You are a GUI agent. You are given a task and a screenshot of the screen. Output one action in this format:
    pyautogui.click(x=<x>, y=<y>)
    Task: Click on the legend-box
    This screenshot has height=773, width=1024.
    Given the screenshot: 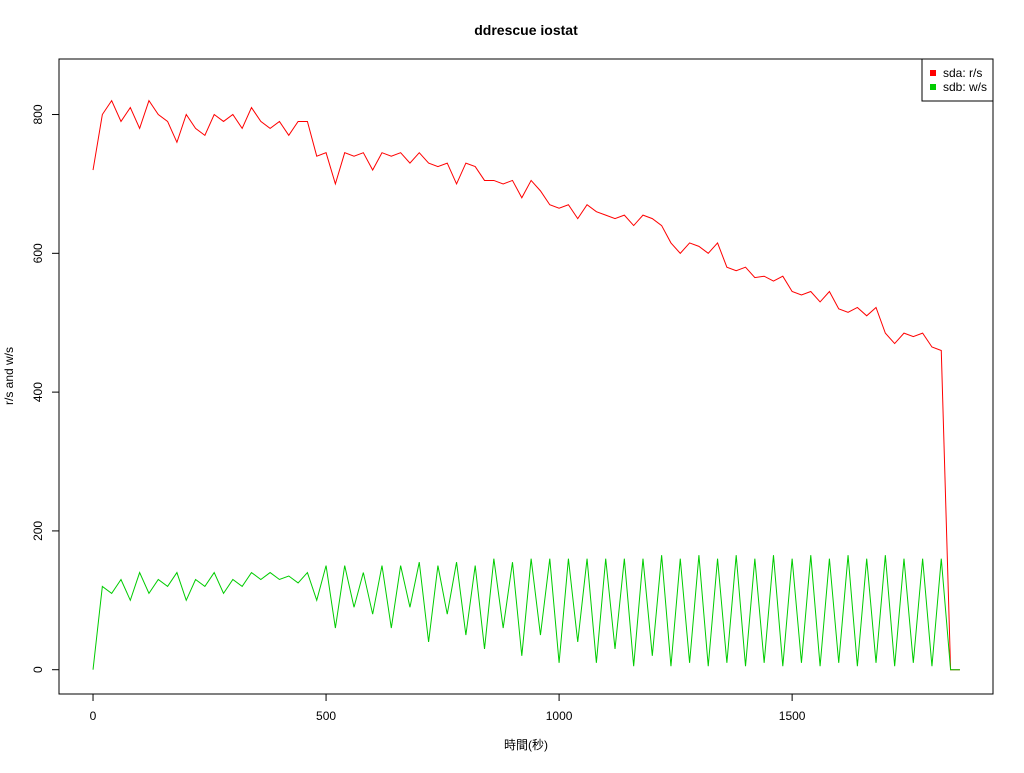 What is the action you would take?
    pyautogui.click(x=957, y=80)
    